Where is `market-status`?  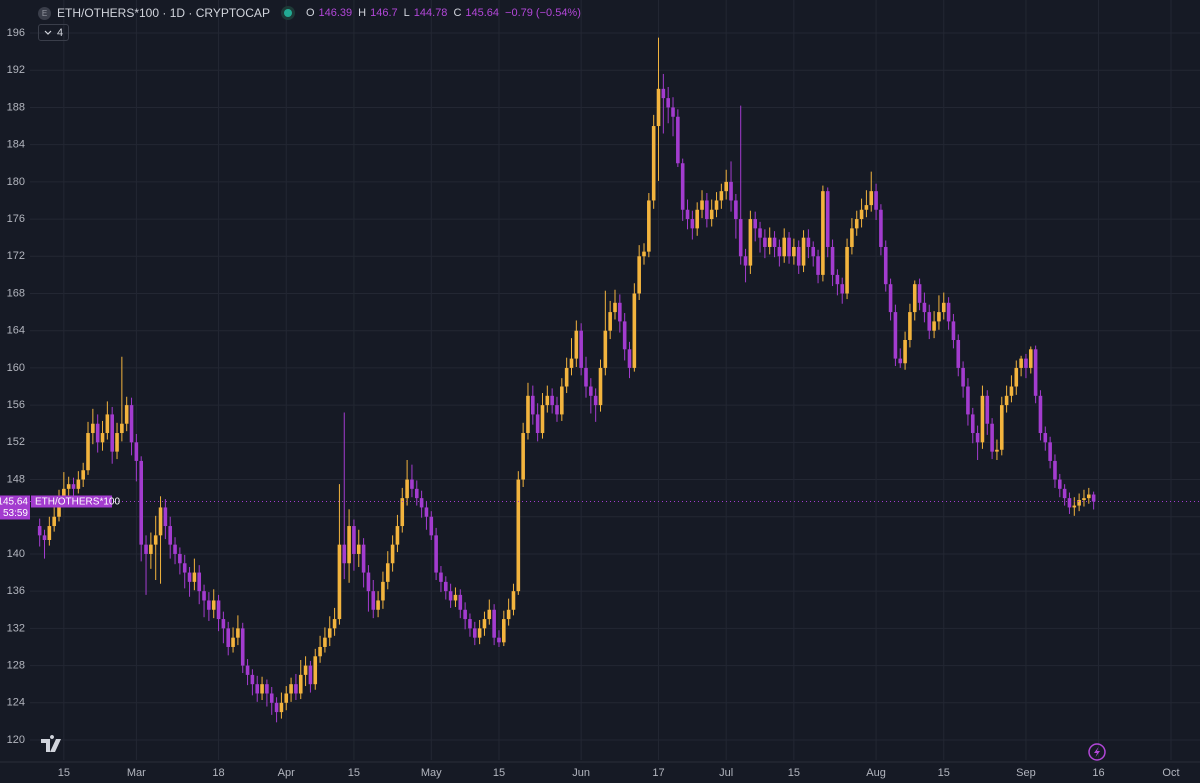 market-status is located at coordinates (287, 13).